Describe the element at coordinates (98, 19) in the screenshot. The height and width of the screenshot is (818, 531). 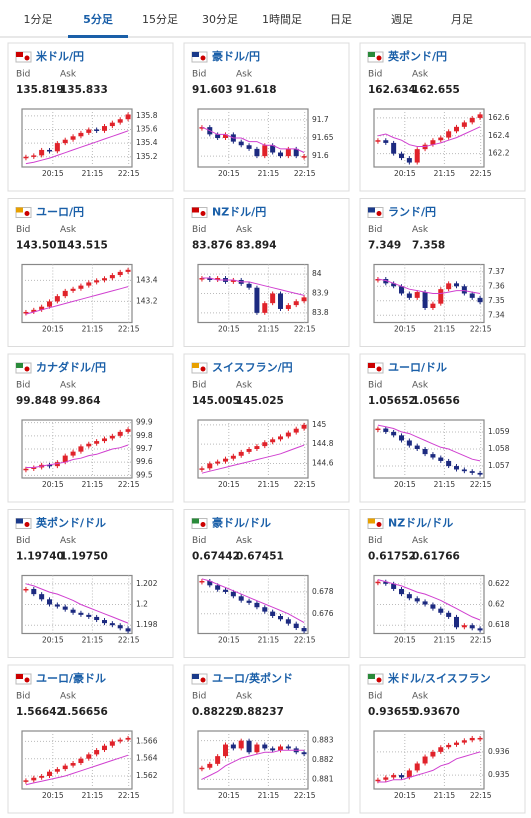
I see `tab: 5分足` at that location.